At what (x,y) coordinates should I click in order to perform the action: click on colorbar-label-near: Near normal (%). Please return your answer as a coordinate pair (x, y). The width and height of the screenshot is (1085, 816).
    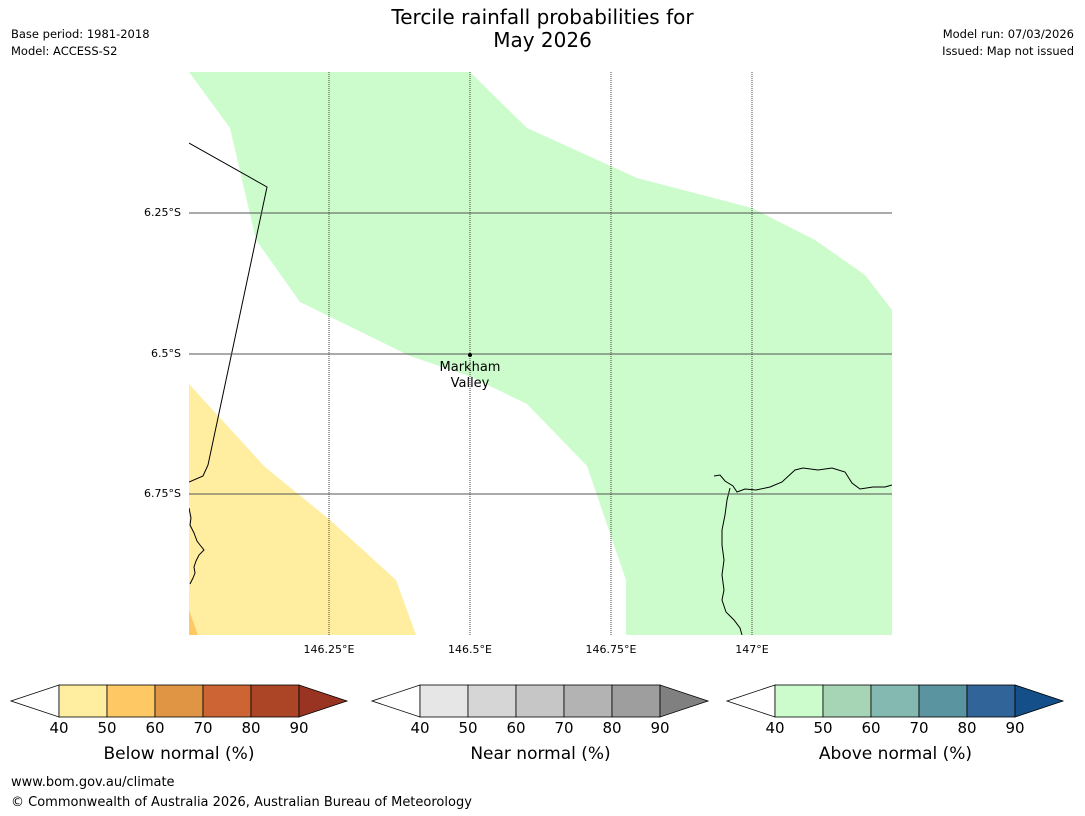
    Looking at the image, I should click on (540, 754).